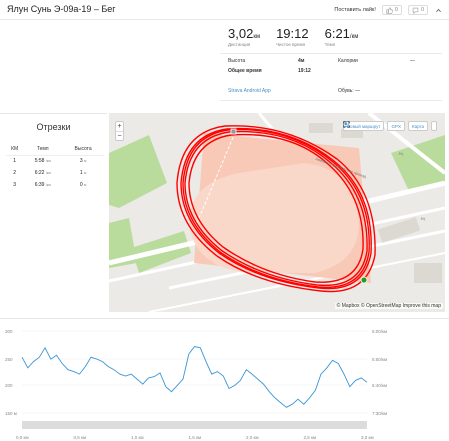 This screenshot has width=449, height=441. I want to click on split-elev: 0 м, so click(83, 185).